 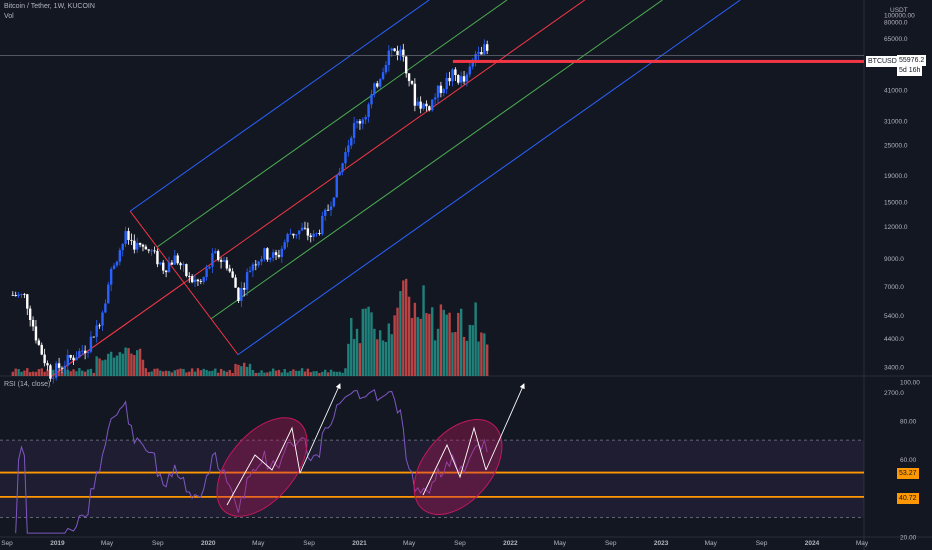 I want to click on rsi-drawings, so click(x=362, y=458).